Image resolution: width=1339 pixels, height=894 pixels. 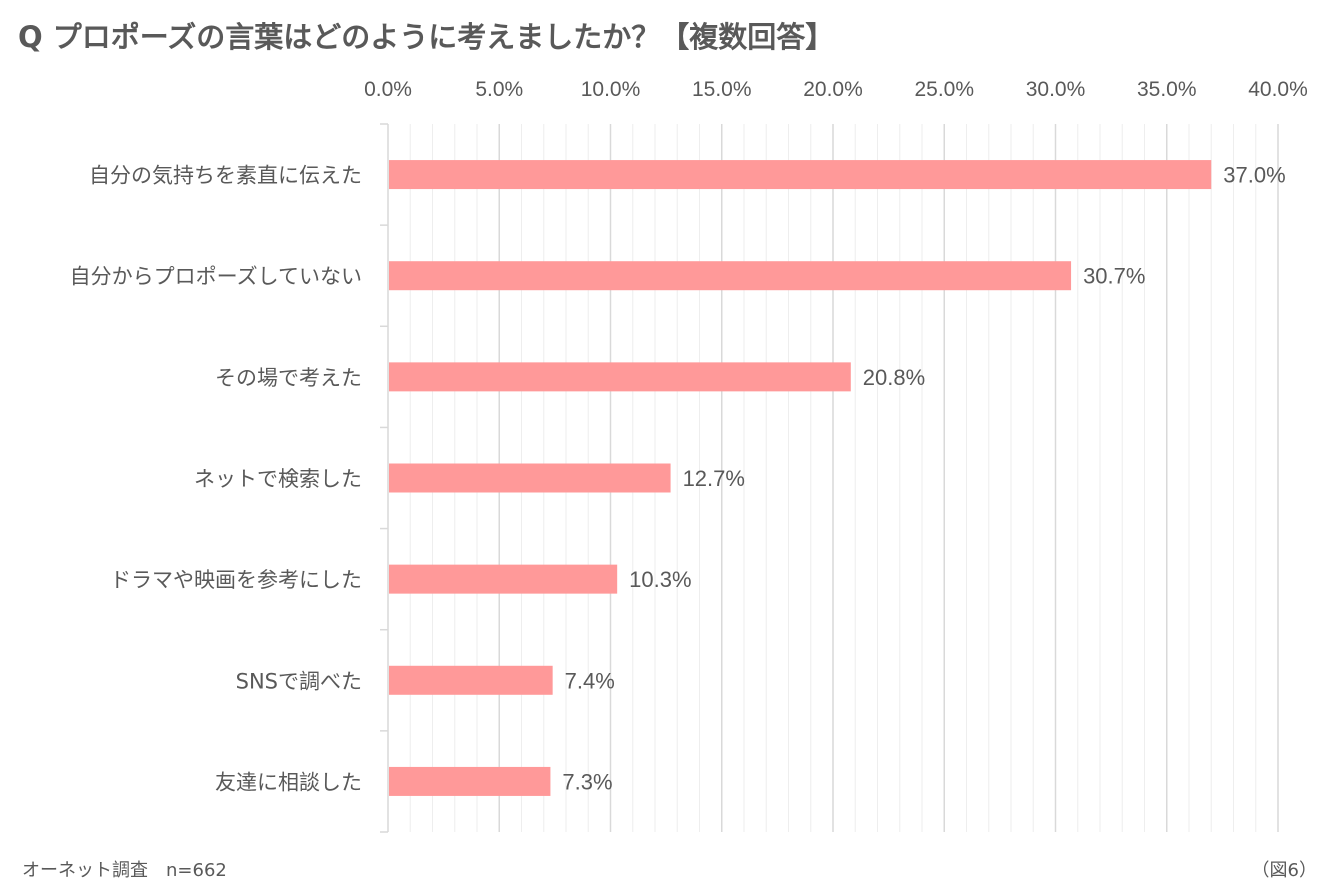 What do you see at coordinates (660, 579) in the screenshot?
I see `value-label: 10.3%` at bounding box center [660, 579].